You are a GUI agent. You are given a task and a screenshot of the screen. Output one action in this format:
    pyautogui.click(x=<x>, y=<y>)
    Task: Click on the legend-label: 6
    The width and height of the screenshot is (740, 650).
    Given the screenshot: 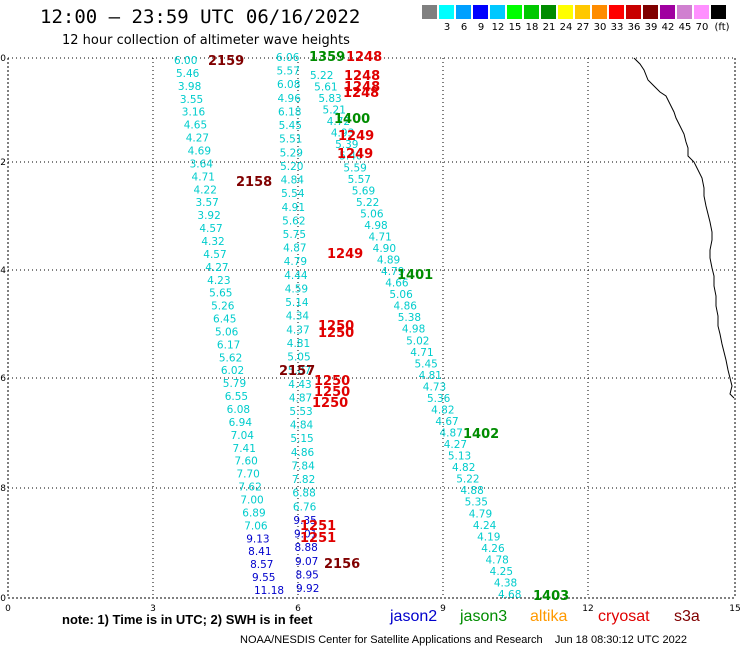 What is the action you would take?
    pyautogui.click(x=464, y=27)
    